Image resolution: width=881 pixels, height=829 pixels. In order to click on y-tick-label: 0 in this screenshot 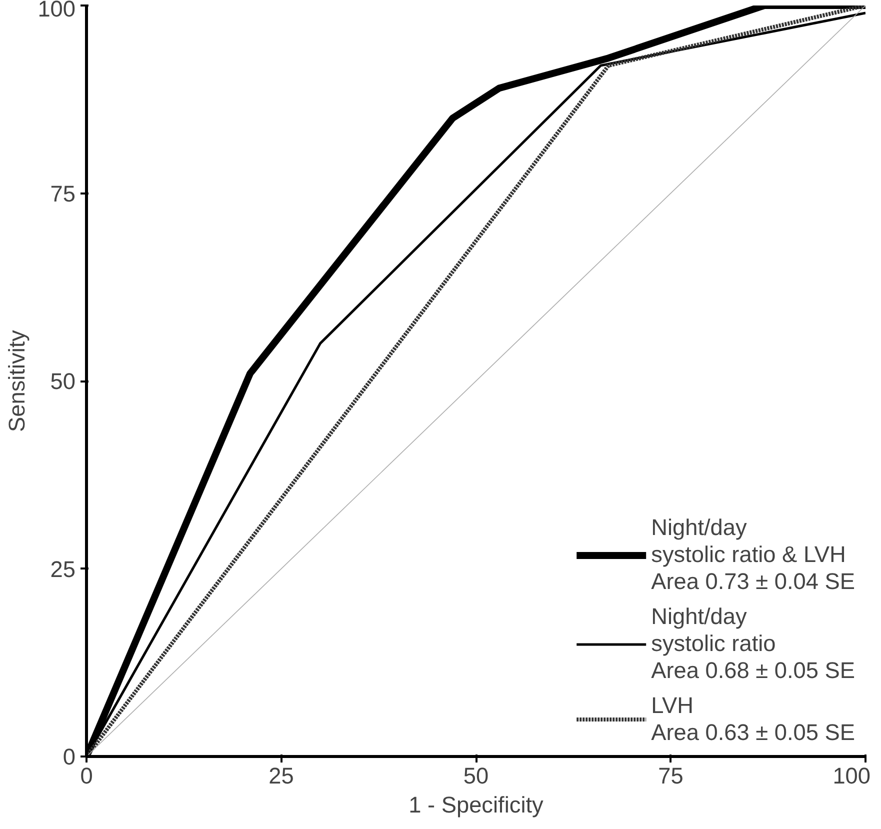, I will do `click(69, 757)`.